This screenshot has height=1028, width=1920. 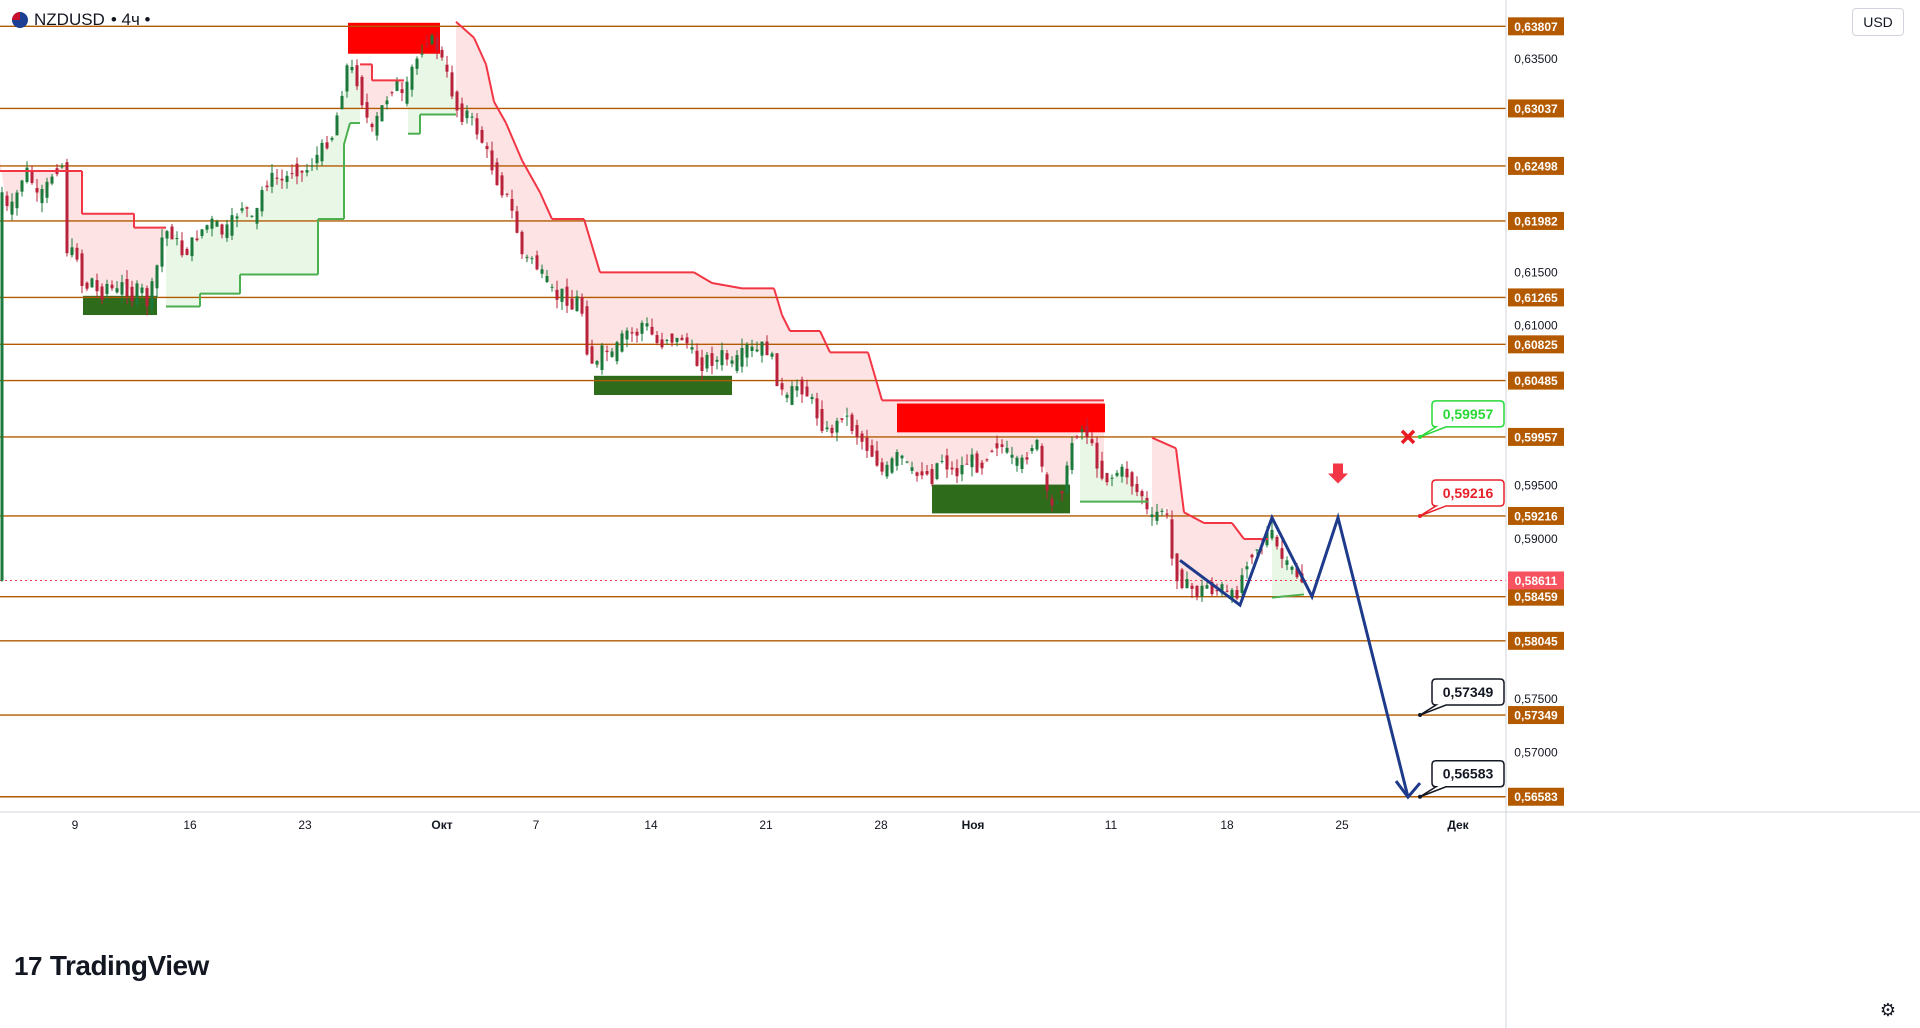 What do you see at coordinates (1536, 752) in the screenshot?
I see `price-tick-label: 0,57000` at bounding box center [1536, 752].